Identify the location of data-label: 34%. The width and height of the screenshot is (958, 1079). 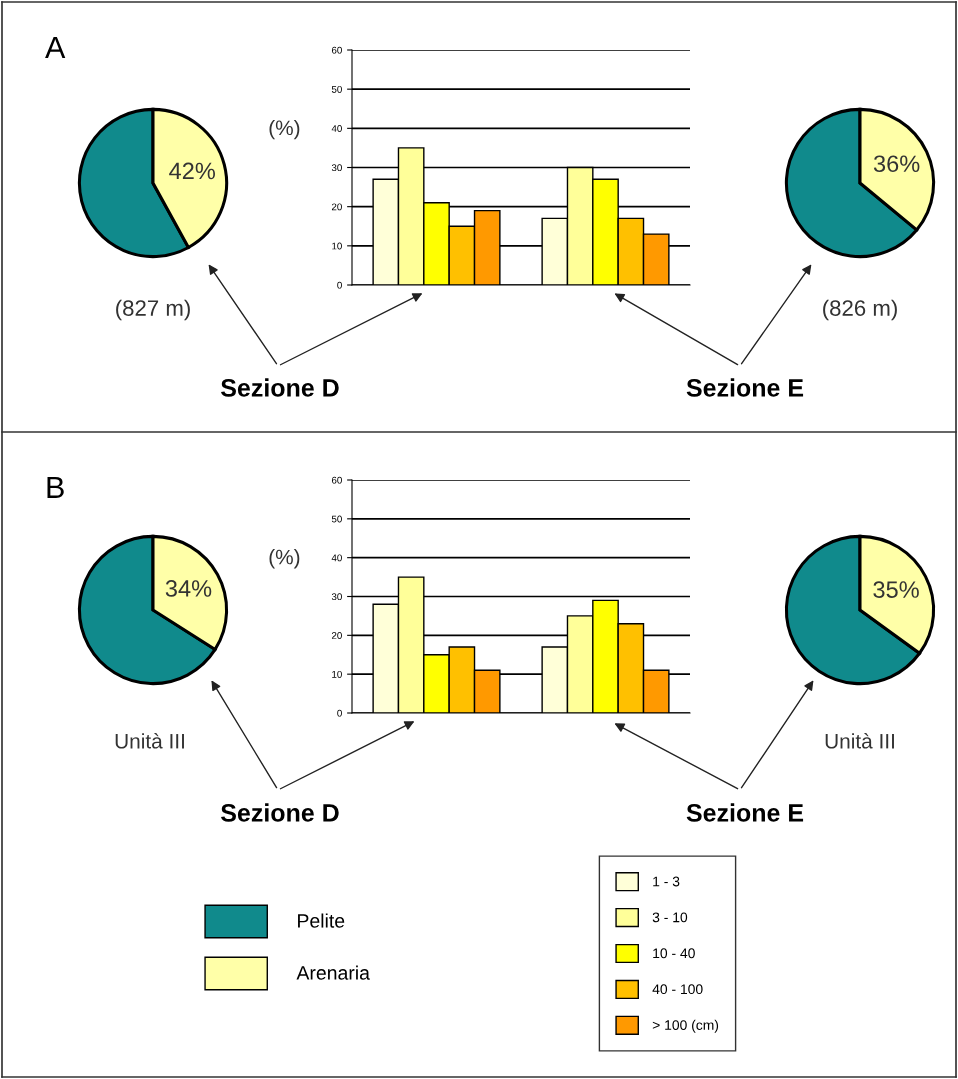
(188, 588).